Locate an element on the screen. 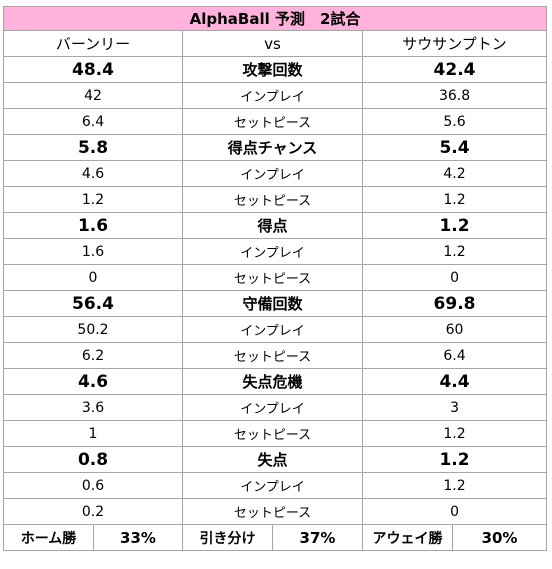 Image resolution: width=552 pixels, height=569 pixels. sub-stat-row: 6.2 セットピース 6.4 is located at coordinates (275, 355).